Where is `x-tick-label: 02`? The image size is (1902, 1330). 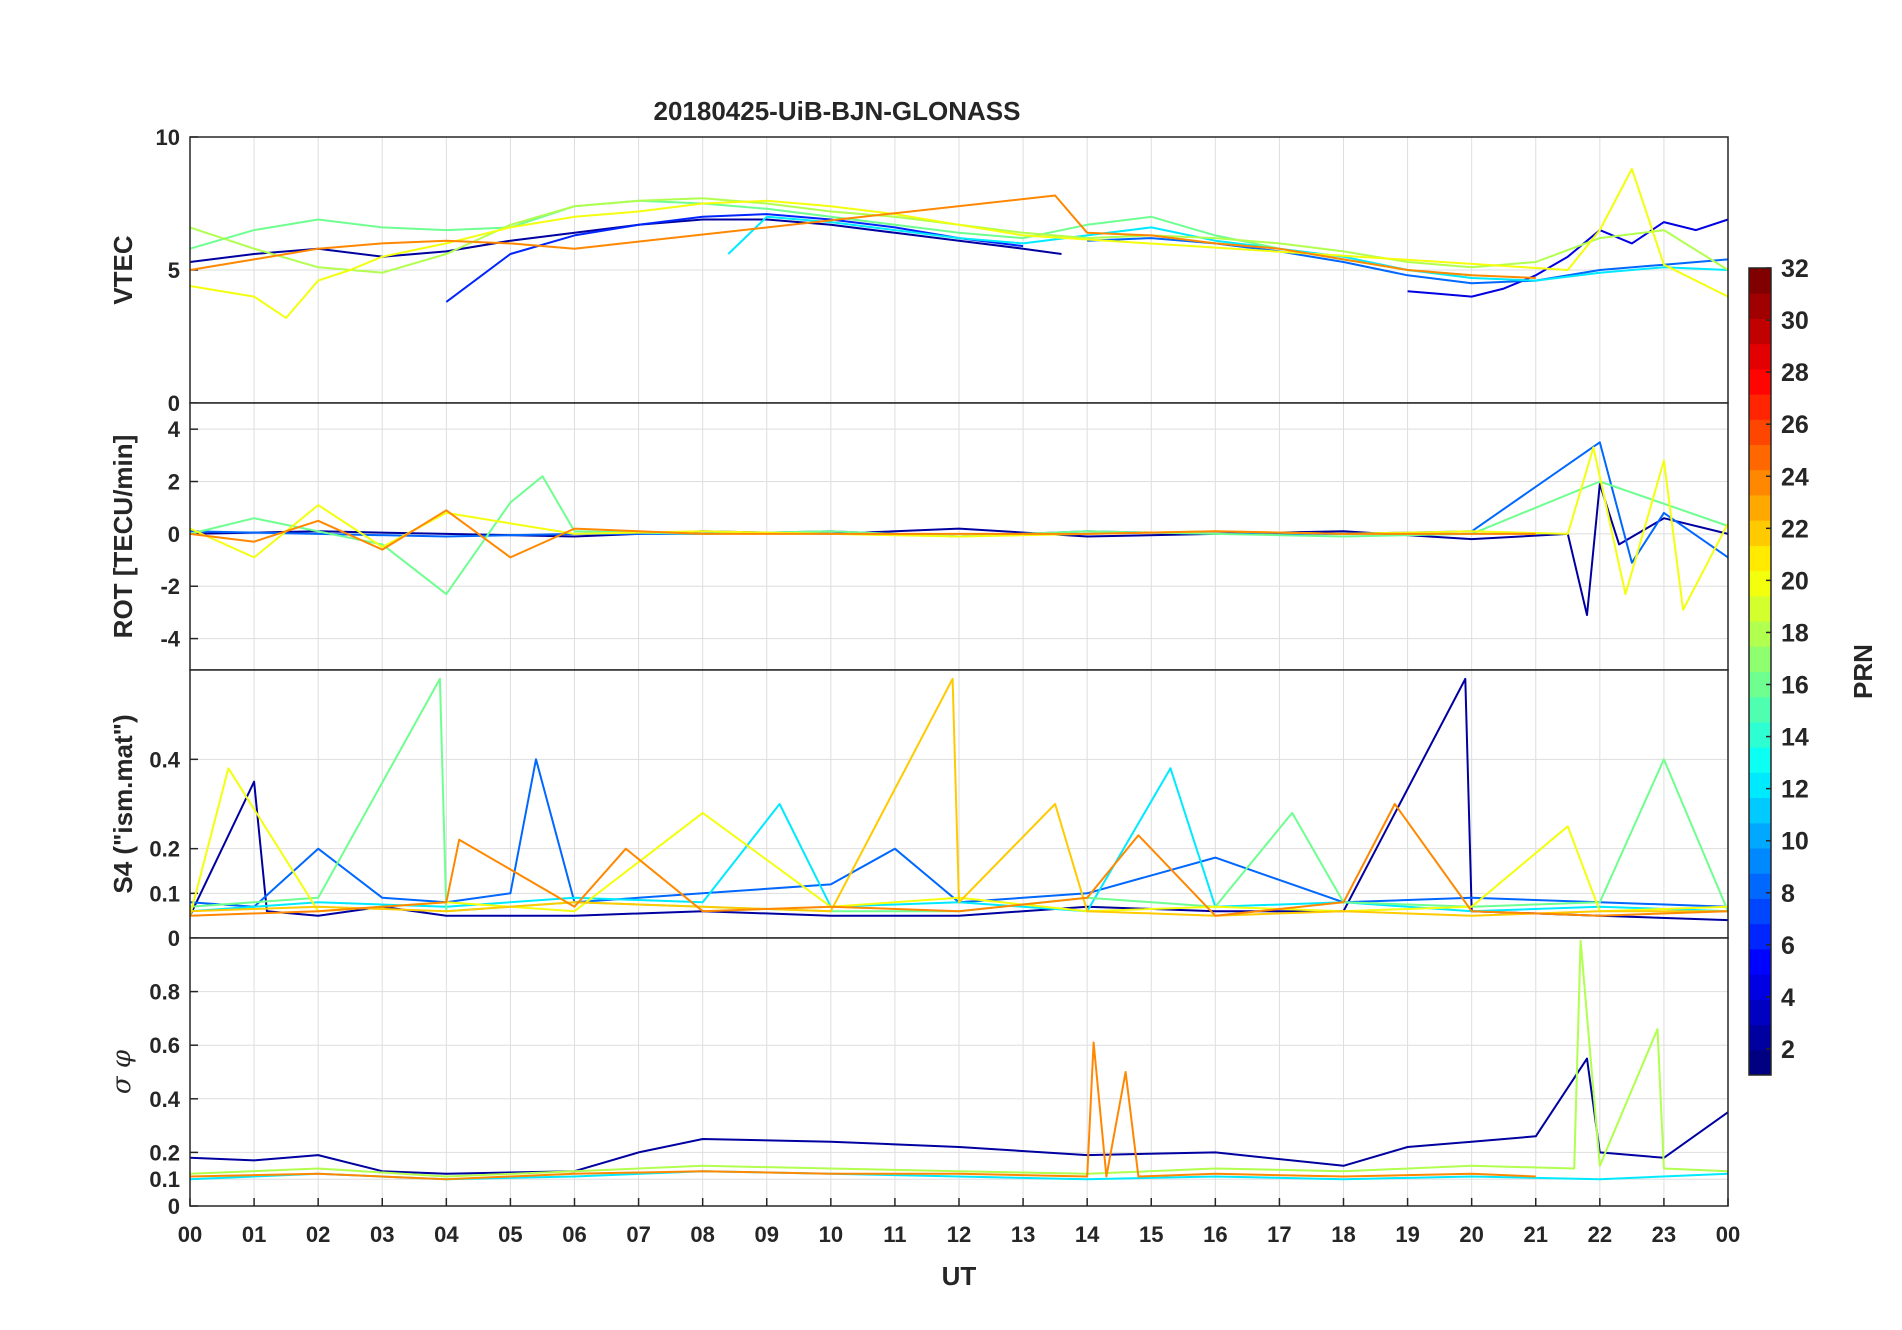 x-tick-label: 02 is located at coordinates (318, 1234).